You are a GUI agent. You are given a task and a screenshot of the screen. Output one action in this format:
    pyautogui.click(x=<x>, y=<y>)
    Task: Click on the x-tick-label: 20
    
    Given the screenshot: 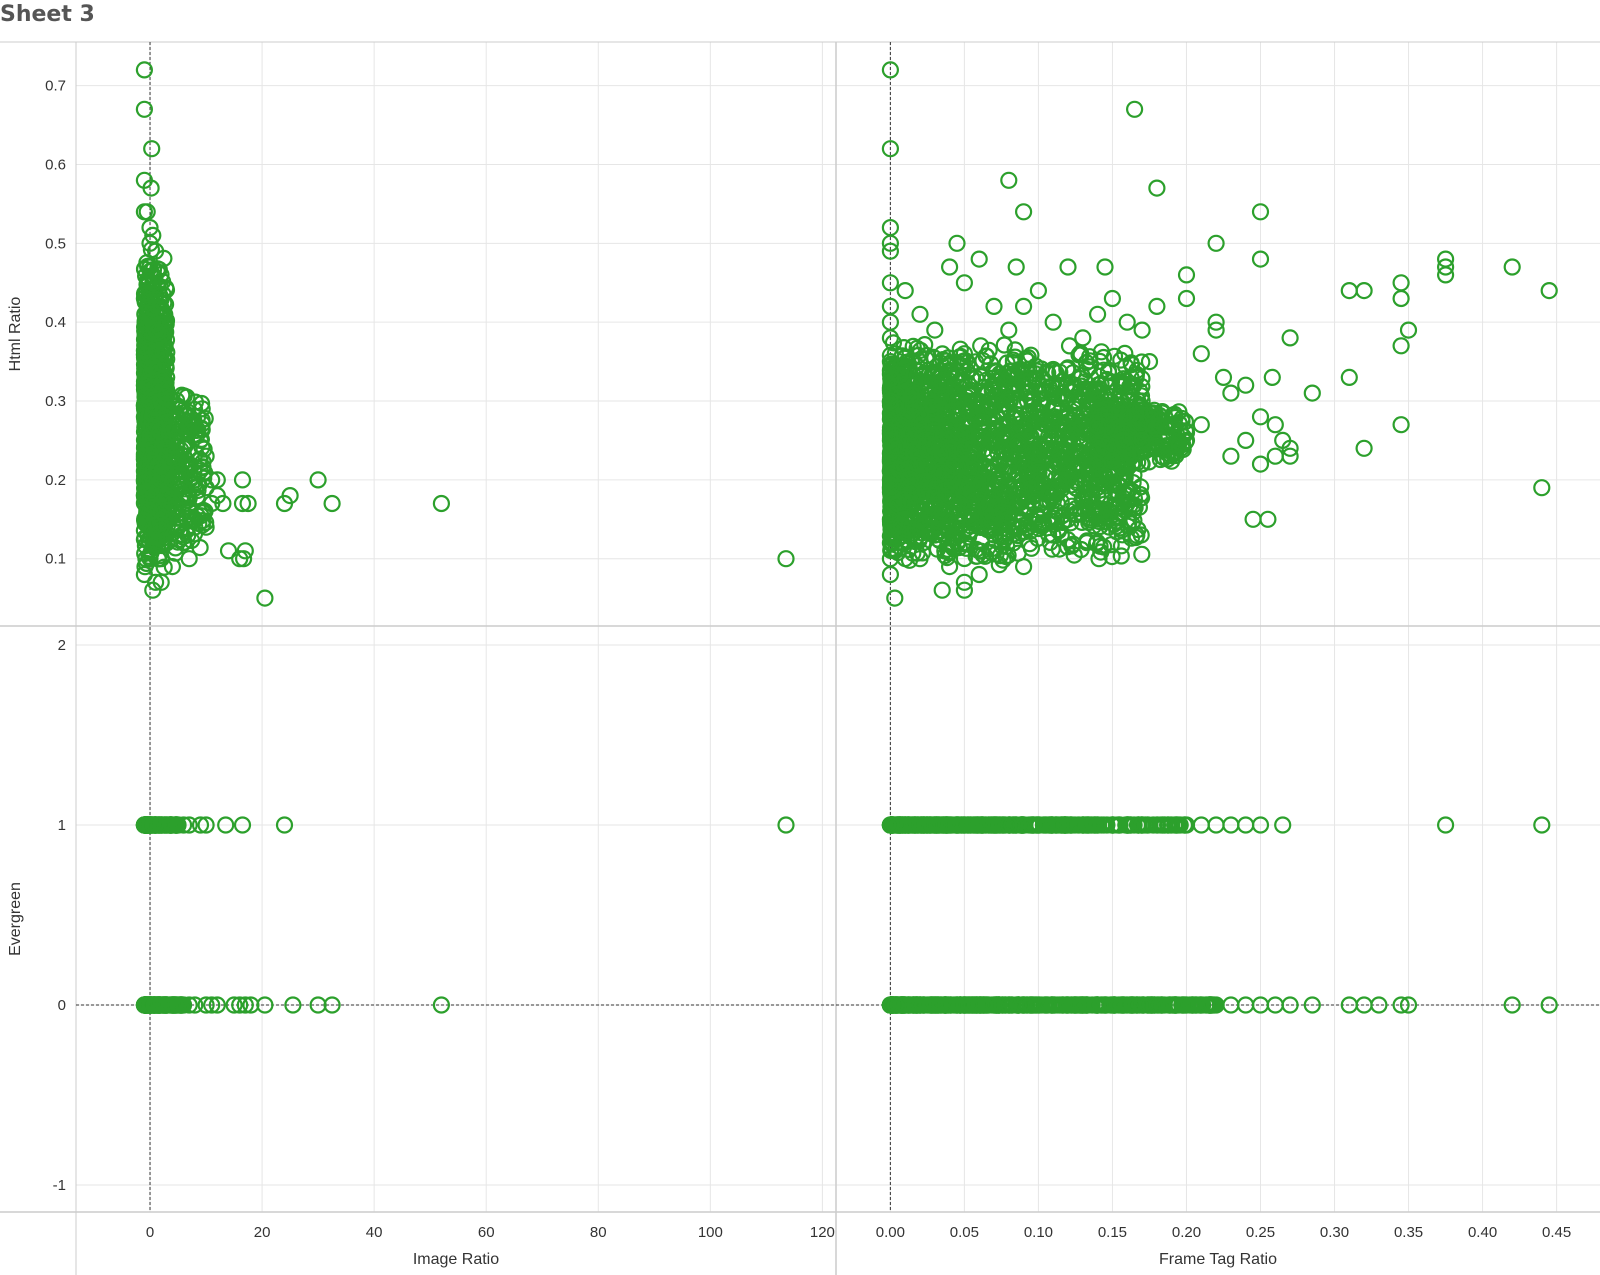 What is the action you would take?
    pyautogui.click(x=262, y=1232)
    